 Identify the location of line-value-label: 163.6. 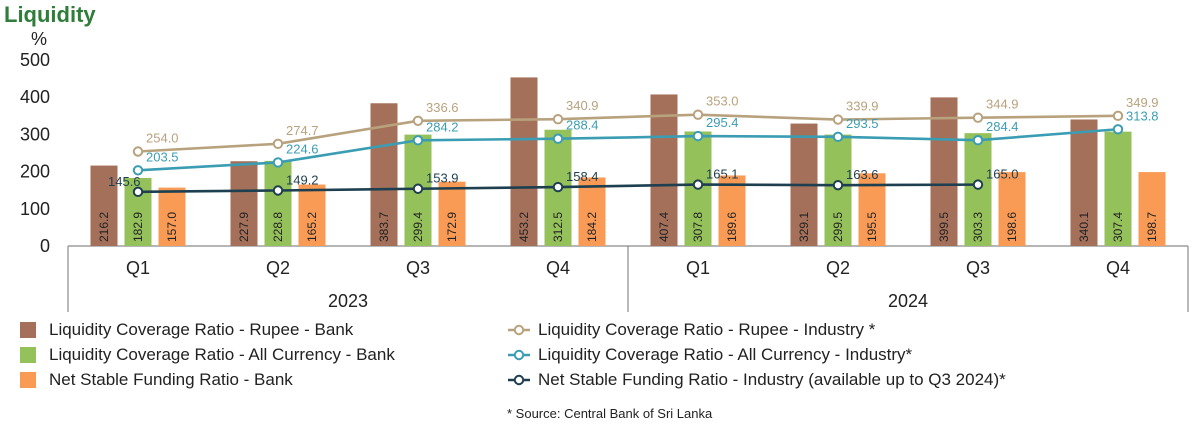
(862, 174).